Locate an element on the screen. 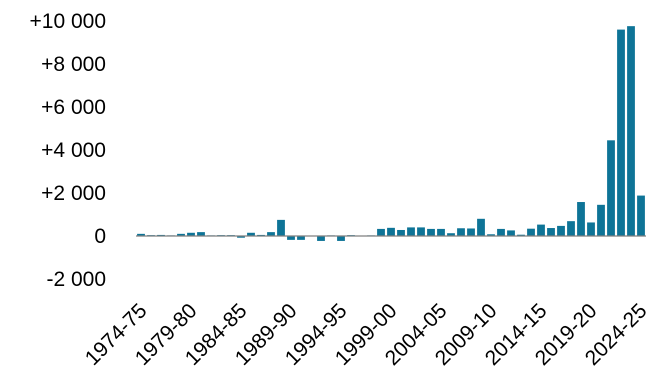  y-tick-label: -2 000 is located at coordinates (76, 279).